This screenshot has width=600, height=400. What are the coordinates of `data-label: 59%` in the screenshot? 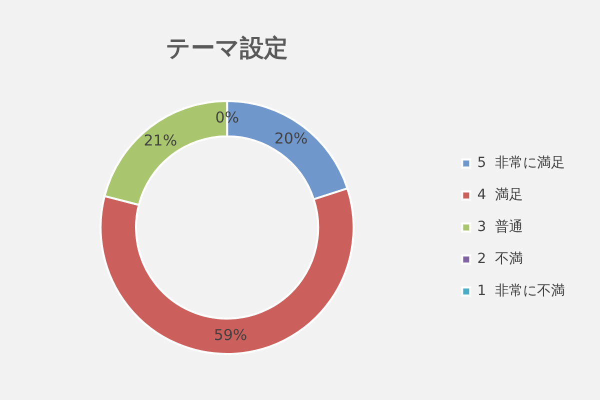 It's located at (231, 335).